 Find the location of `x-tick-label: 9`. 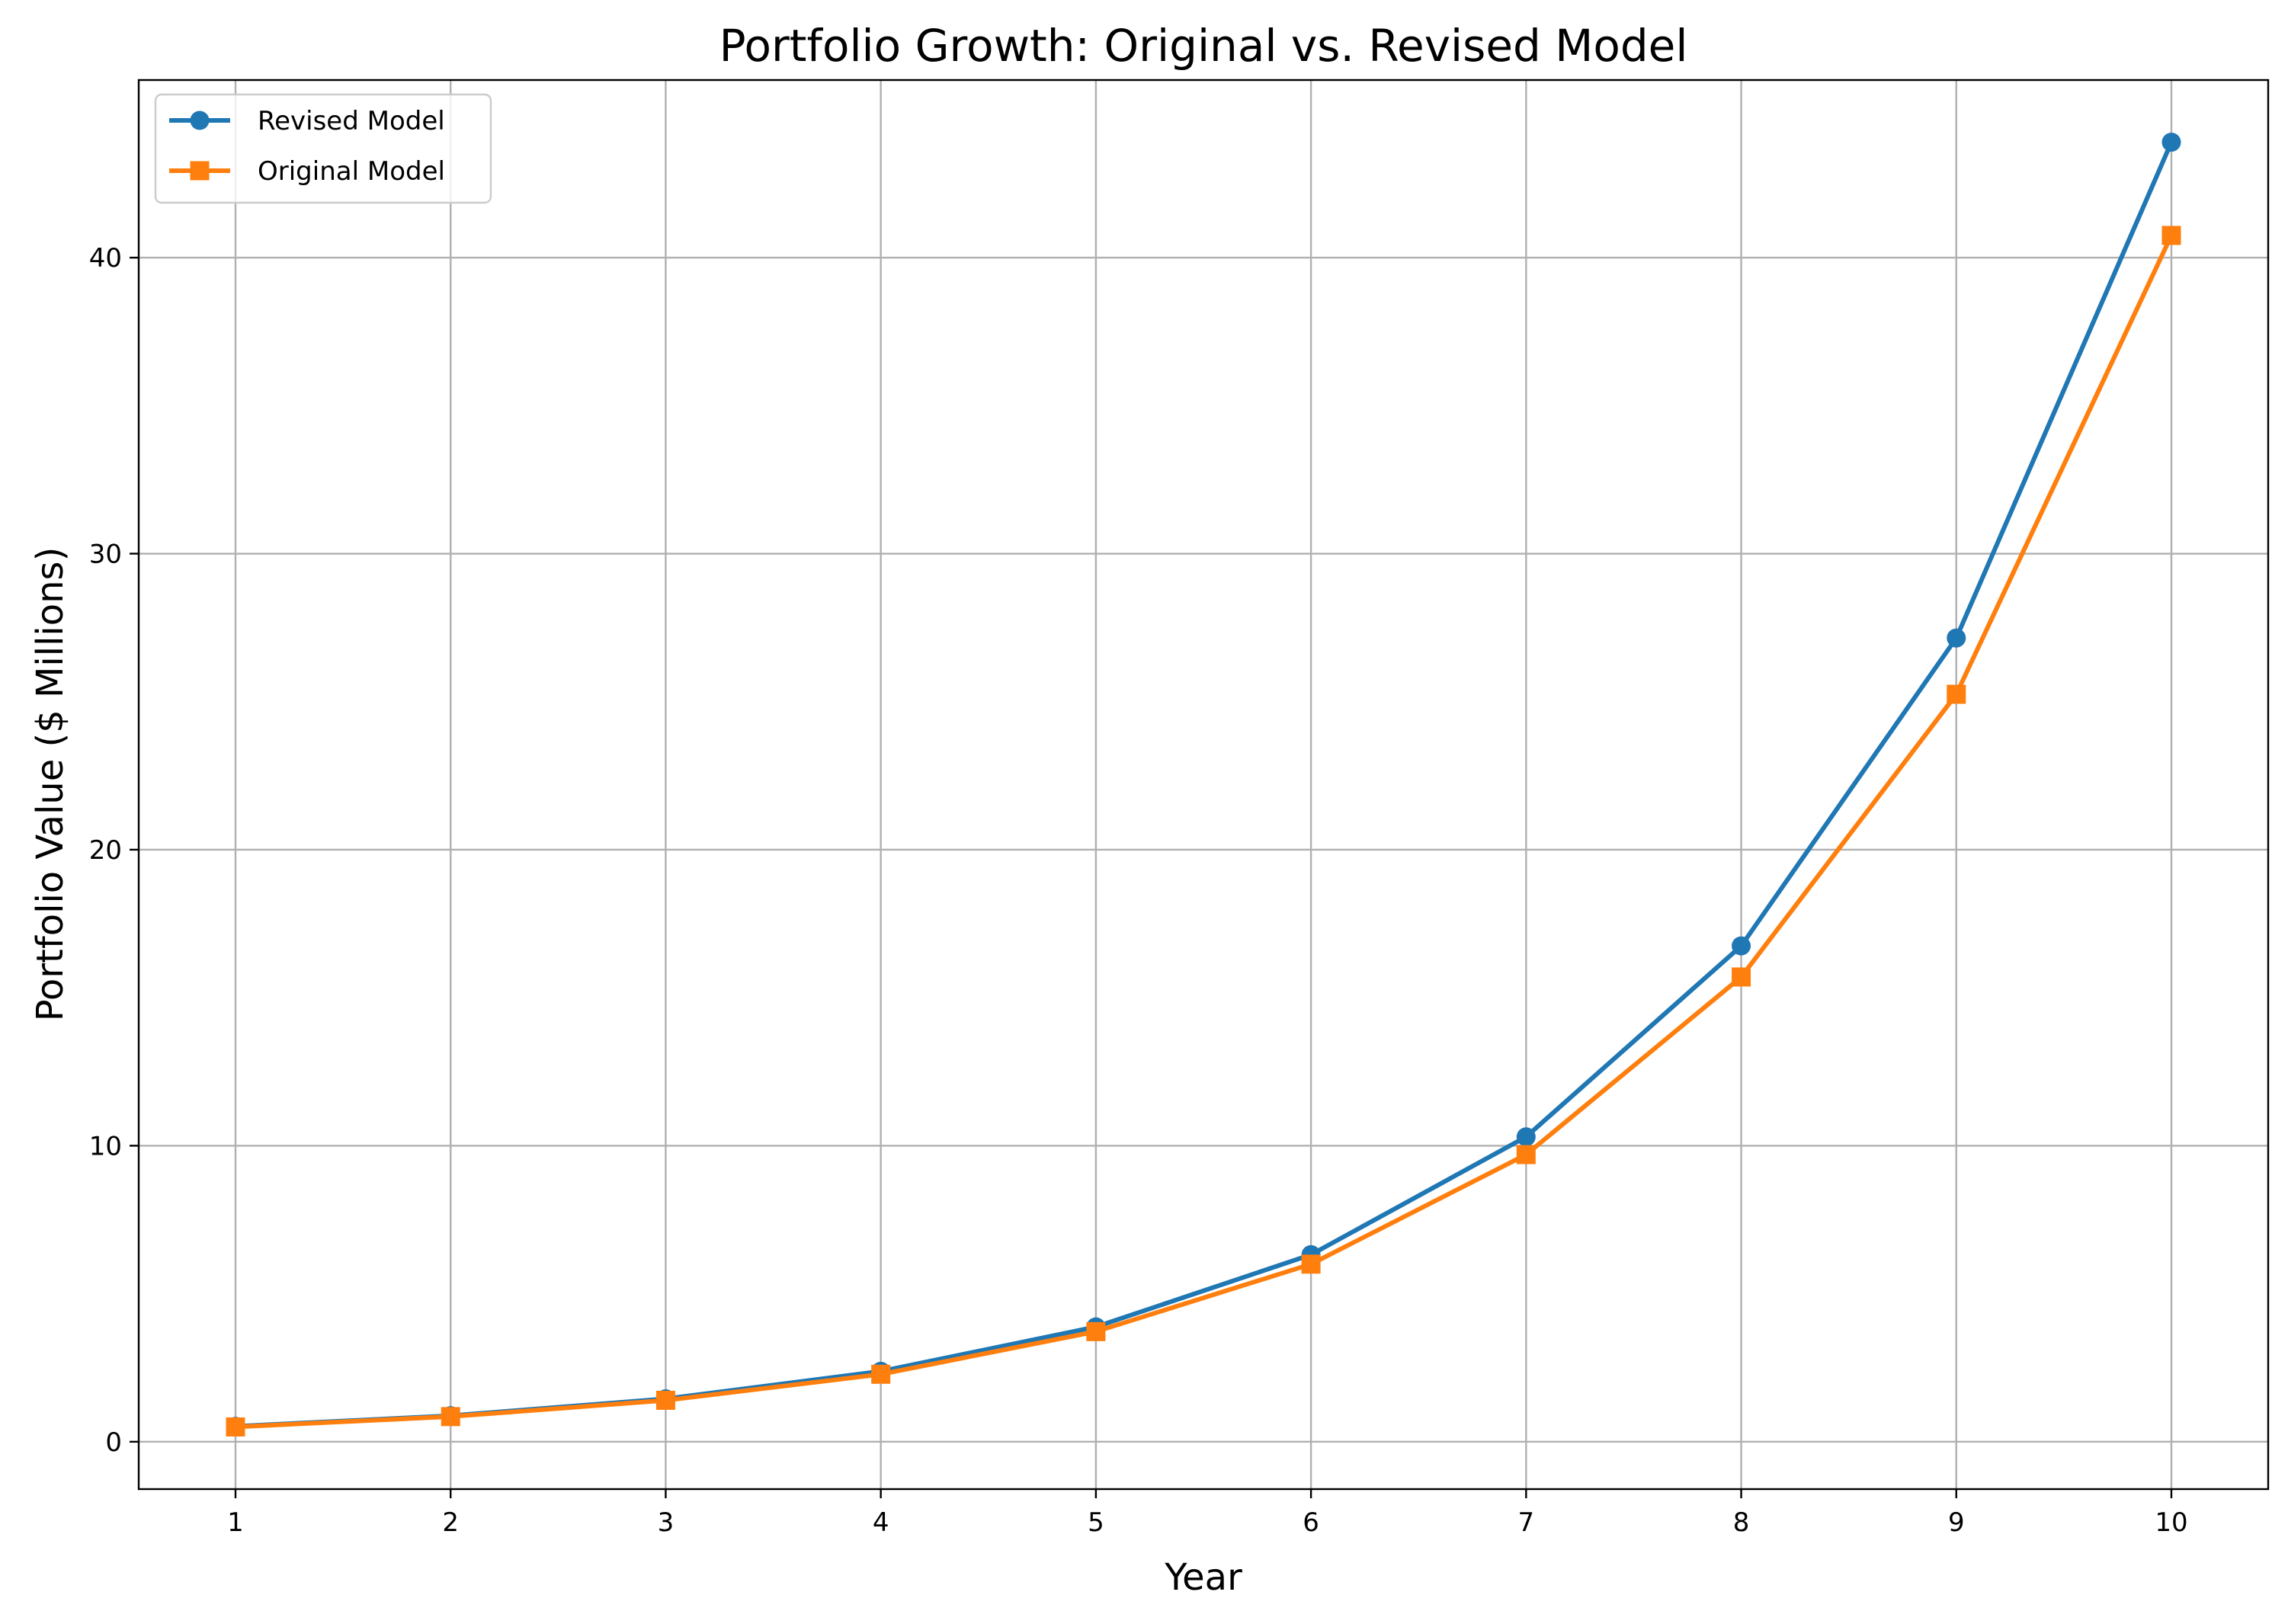

x-tick-label: 9 is located at coordinates (1956, 1522).